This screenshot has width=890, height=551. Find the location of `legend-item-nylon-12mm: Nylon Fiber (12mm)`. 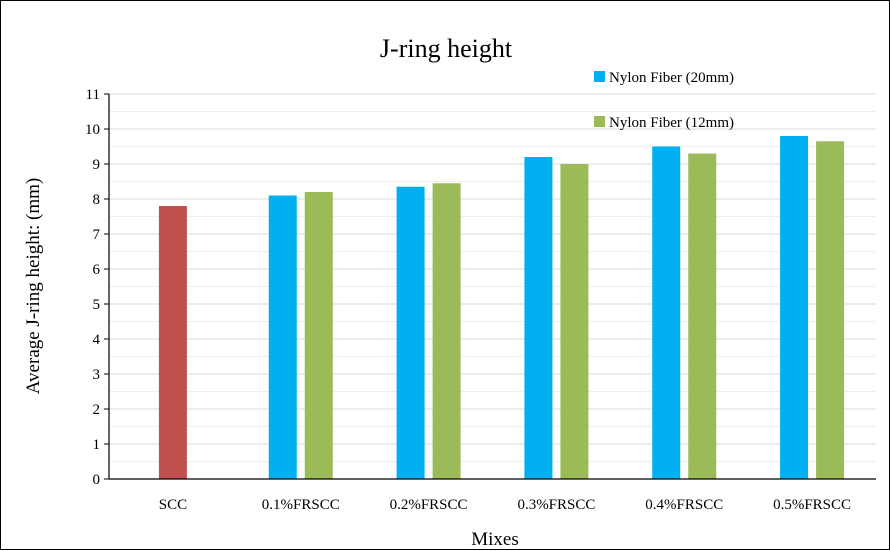

legend-item-nylon-12mm: Nylon Fiber (12mm) is located at coordinates (664, 123).